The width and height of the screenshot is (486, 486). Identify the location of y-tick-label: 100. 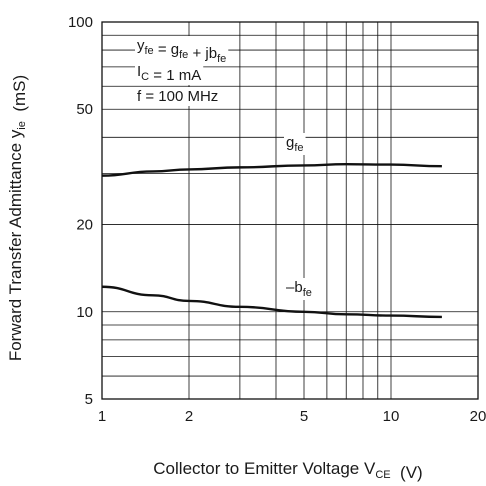
(80, 22).